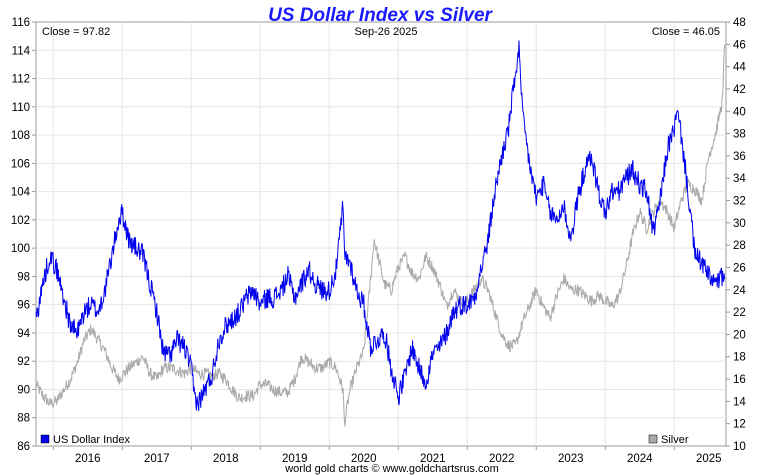 Image resolution: width=760 pixels, height=475 pixels. Describe the element at coordinates (739, 45) in the screenshot. I see `right-tick-label: 46` at that location.